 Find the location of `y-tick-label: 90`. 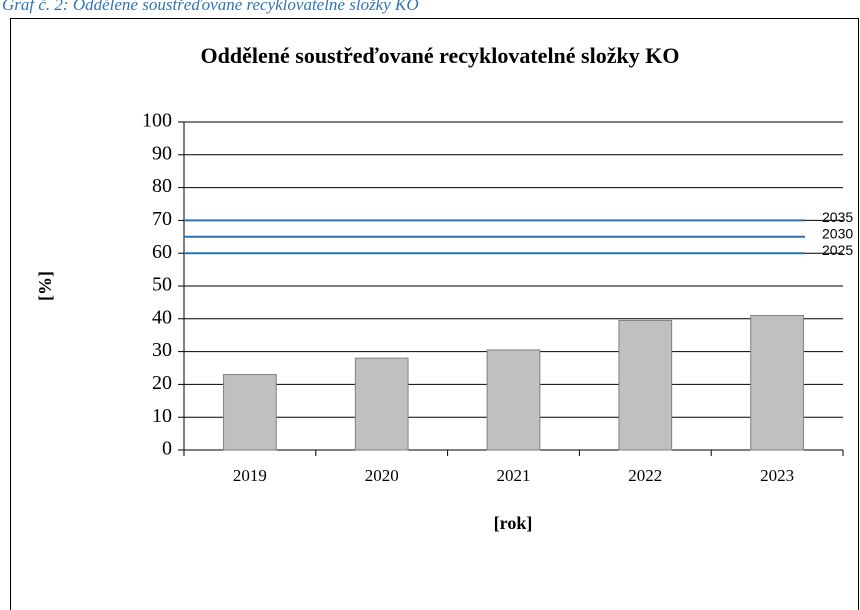

y-tick-label: 90 is located at coordinates (162, 153).